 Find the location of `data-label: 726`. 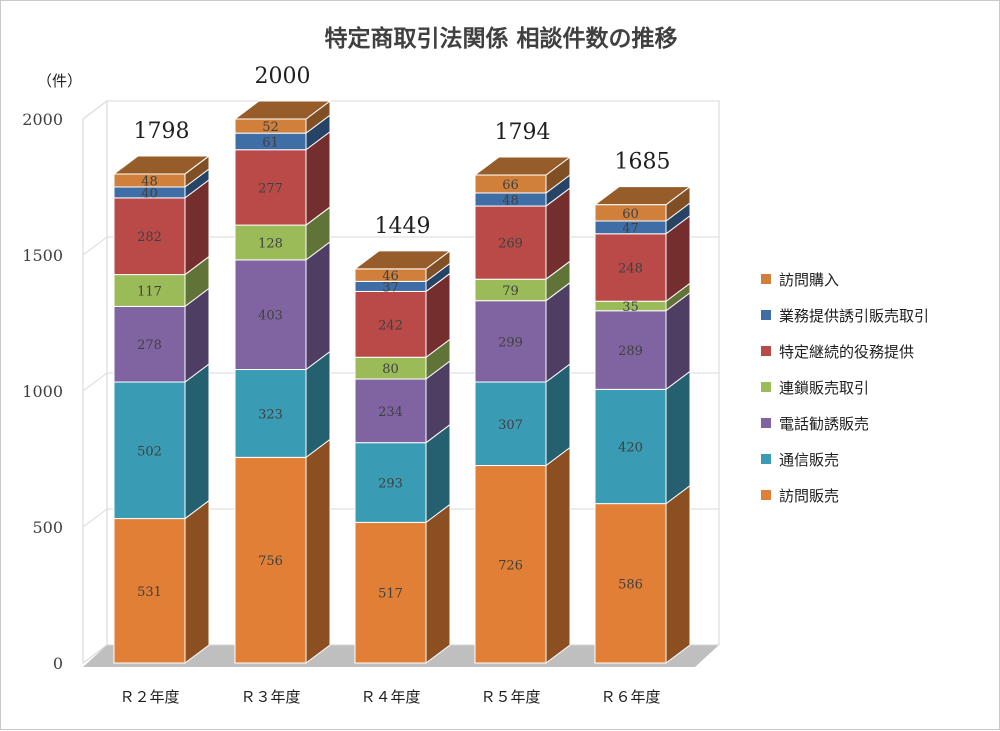

data-label: 726 is located at coordinates (510, 565).